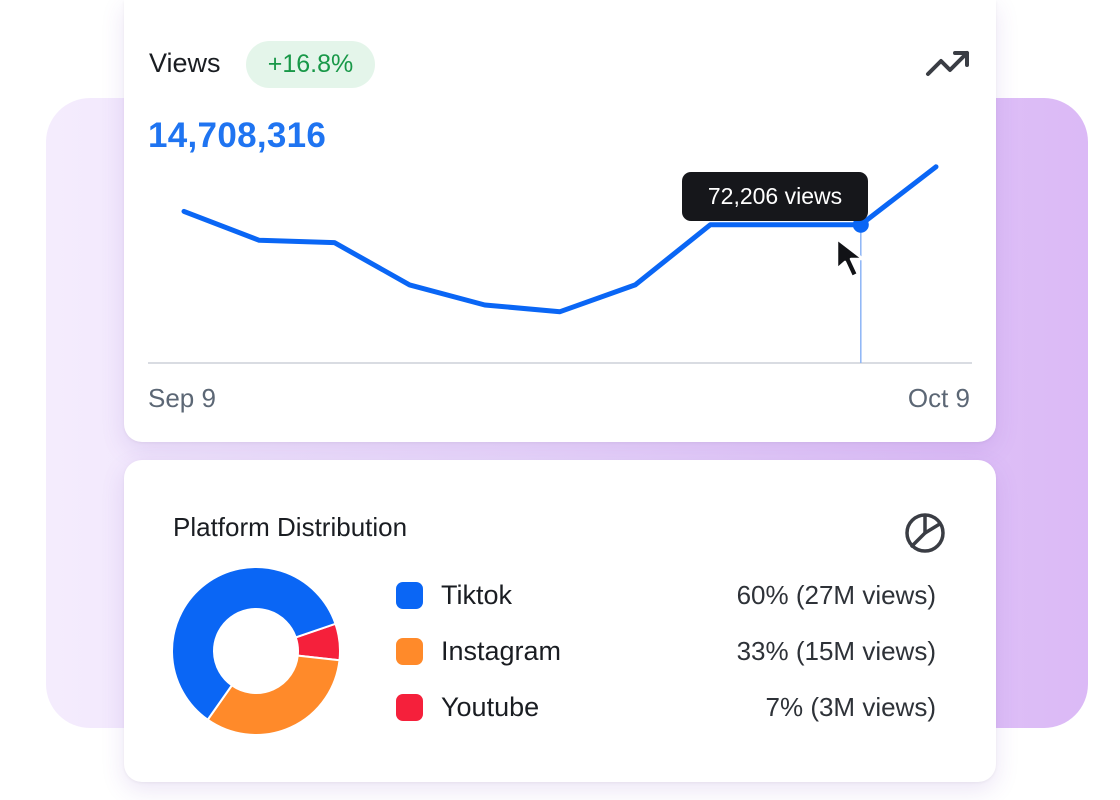 This screenshot has height=800, width=1120. I want to click on legend-label-instagram: Instagram, so click(501, 651).